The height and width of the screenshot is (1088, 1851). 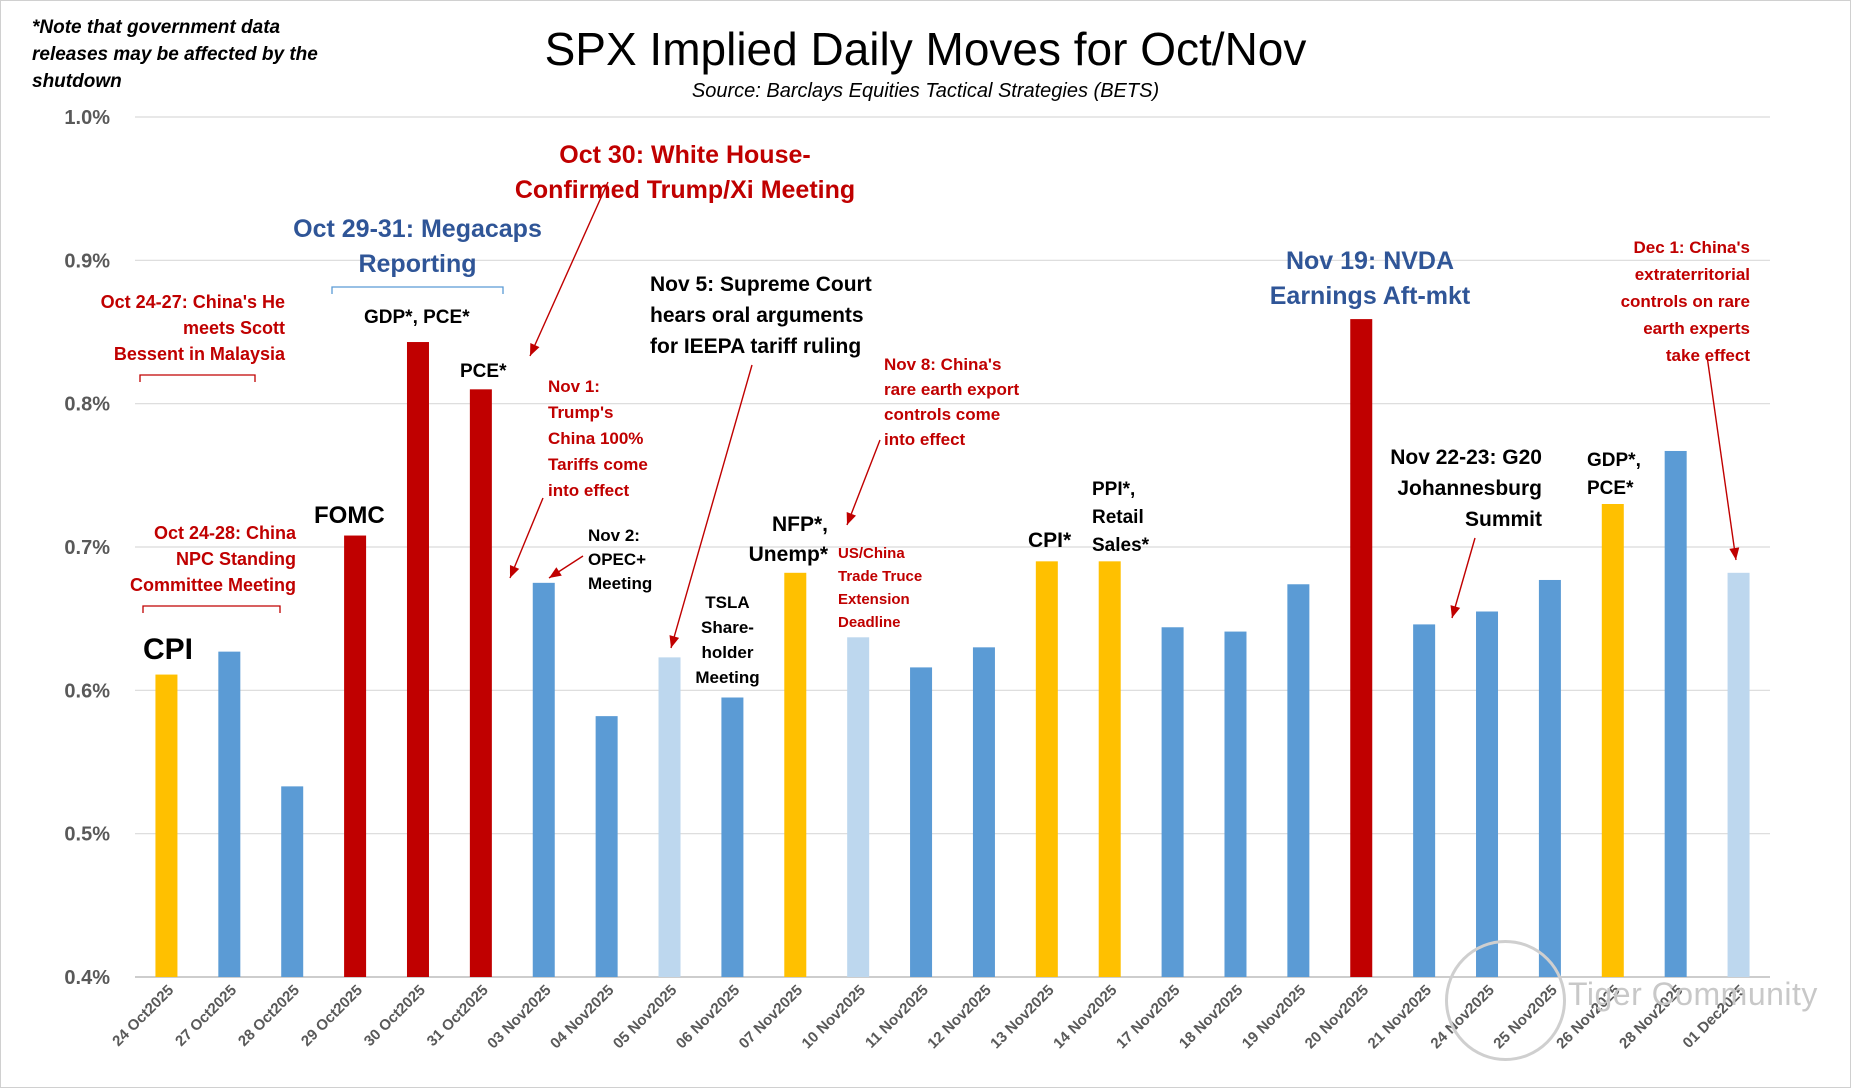 I want to click on watermark-text: Tiger Community, so click(x=1693, y=994).